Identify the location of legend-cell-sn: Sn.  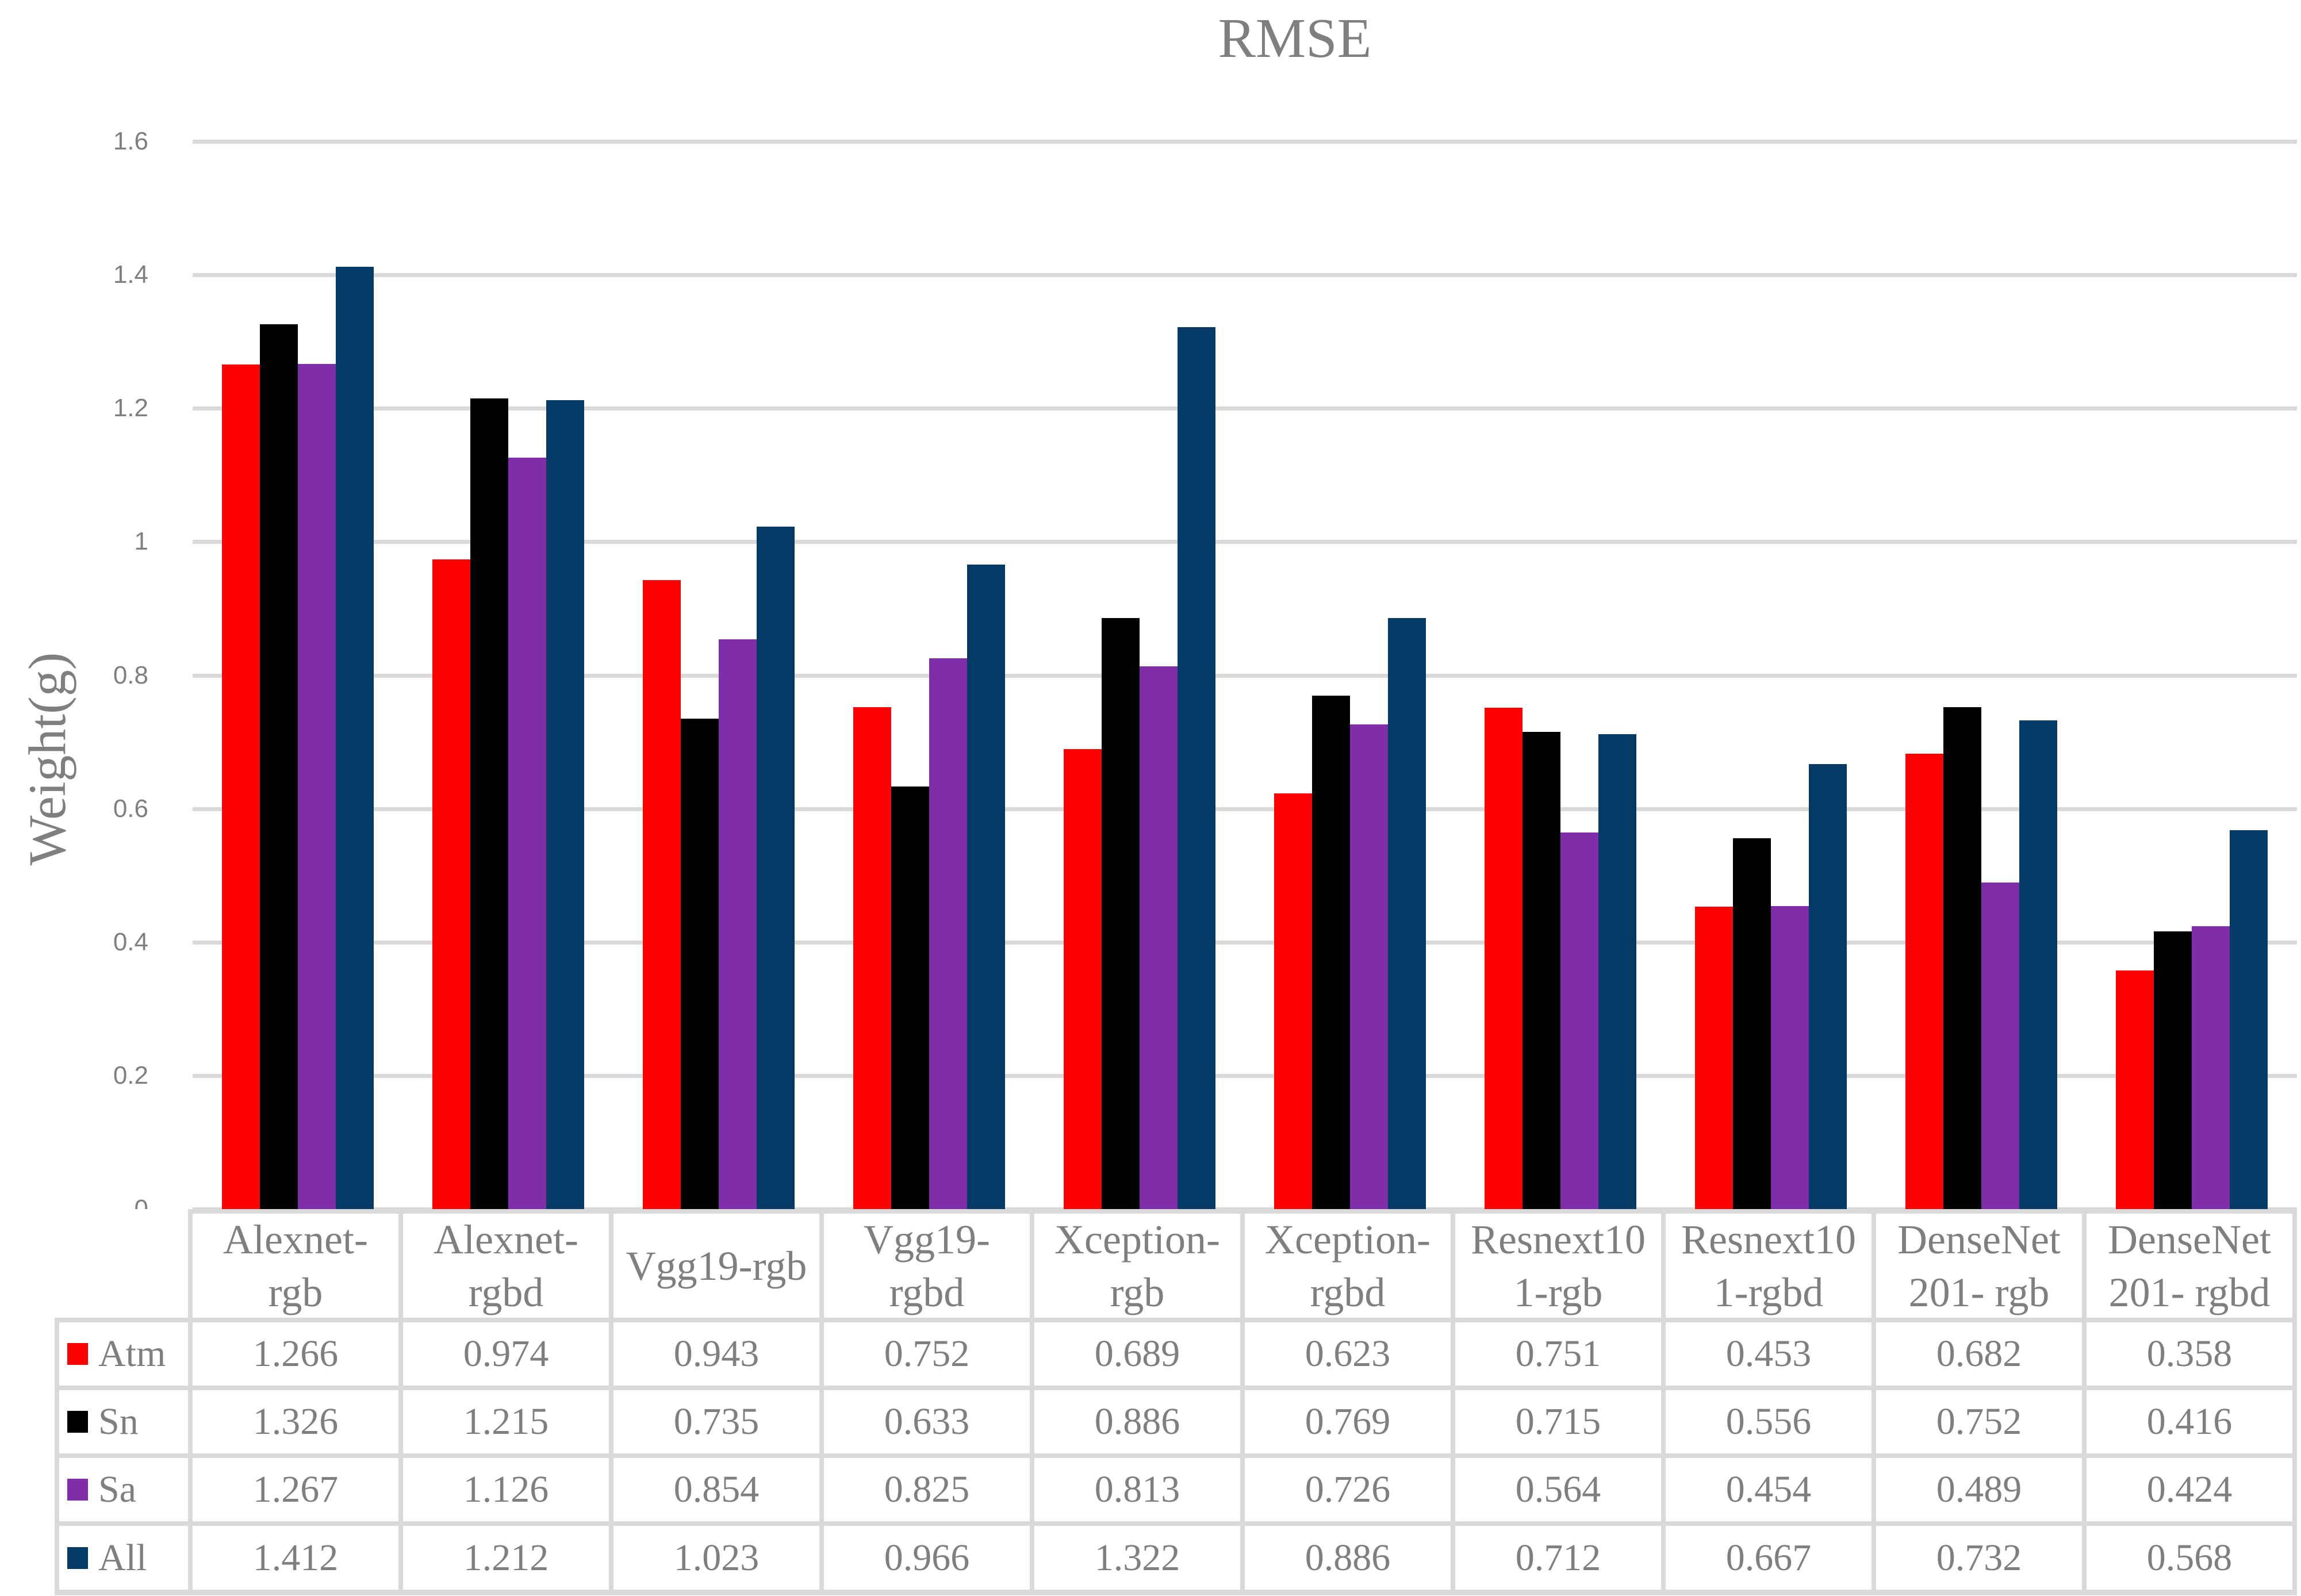
(124, 1424).